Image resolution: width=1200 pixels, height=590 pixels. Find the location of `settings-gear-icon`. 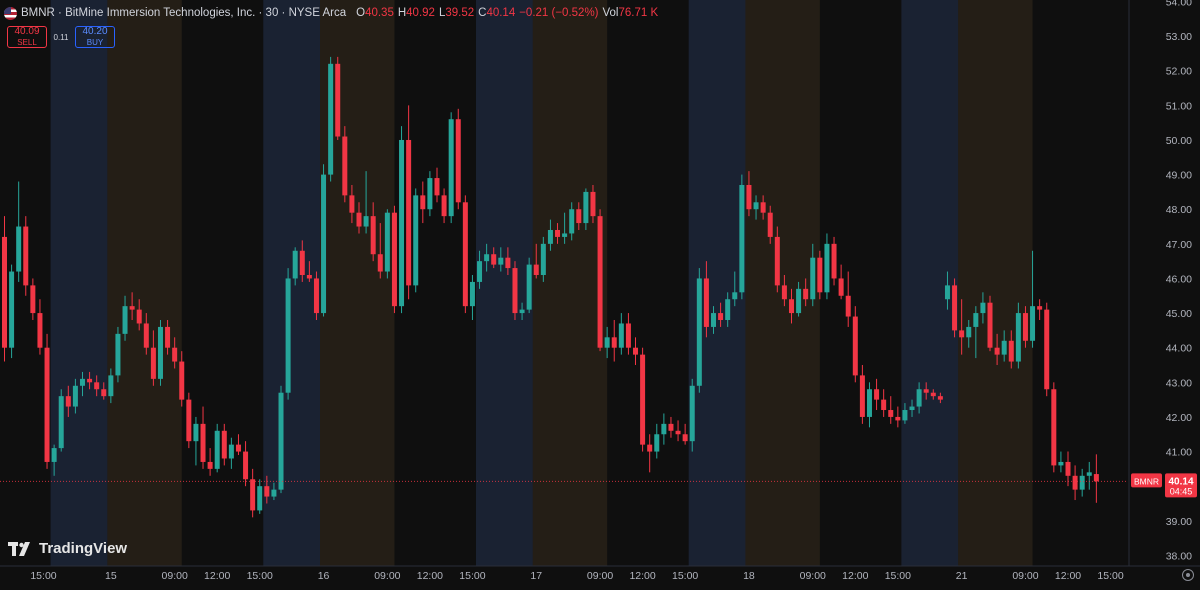

settings-gear-icon is located at coordinates (1188, 575).